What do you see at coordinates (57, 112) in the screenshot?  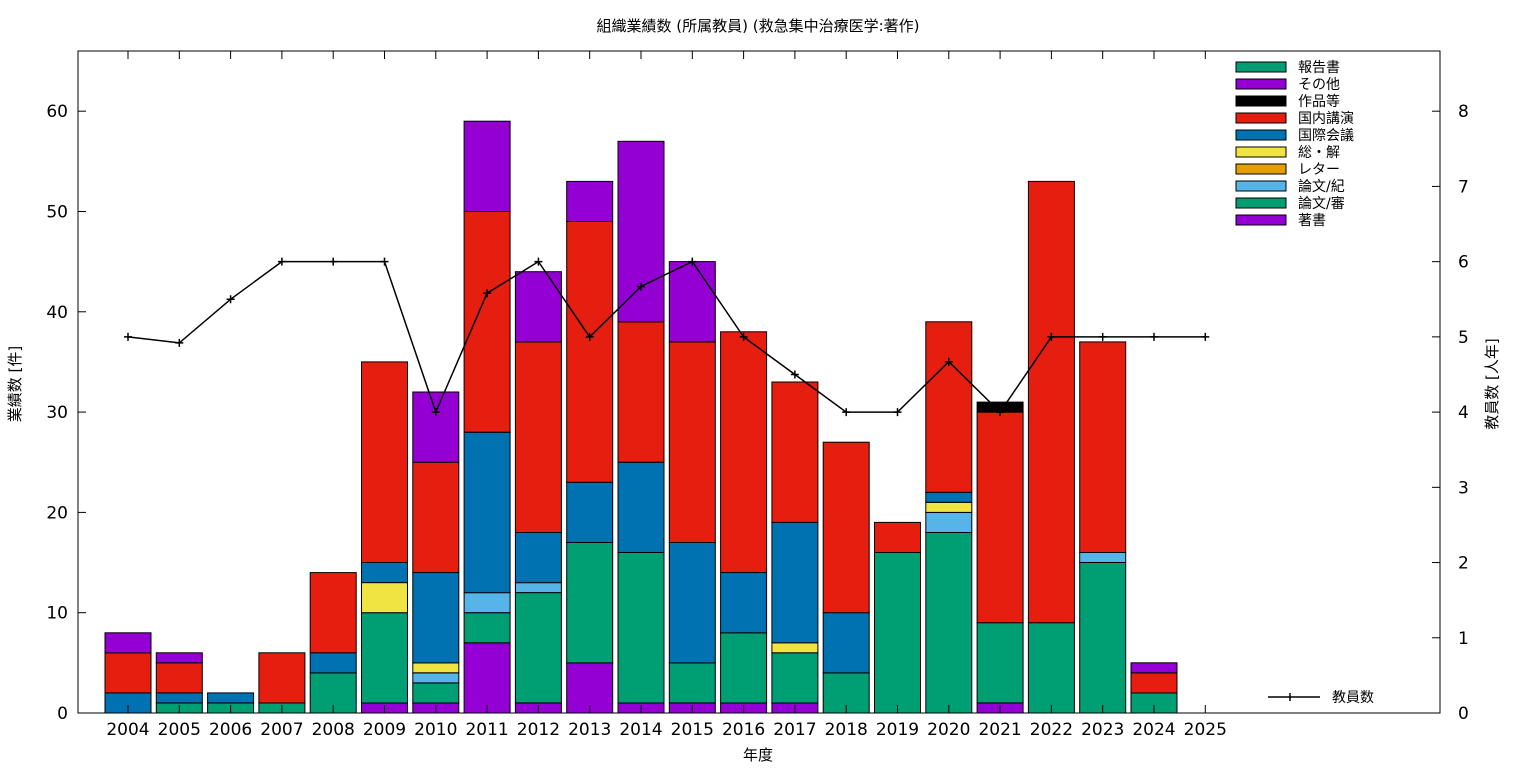 I see `y-tick-label: 60` at bounding box center [57, 112].